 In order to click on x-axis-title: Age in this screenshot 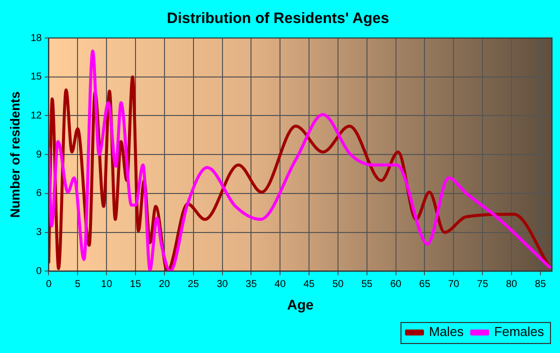, I will do `click(300, 304)`.